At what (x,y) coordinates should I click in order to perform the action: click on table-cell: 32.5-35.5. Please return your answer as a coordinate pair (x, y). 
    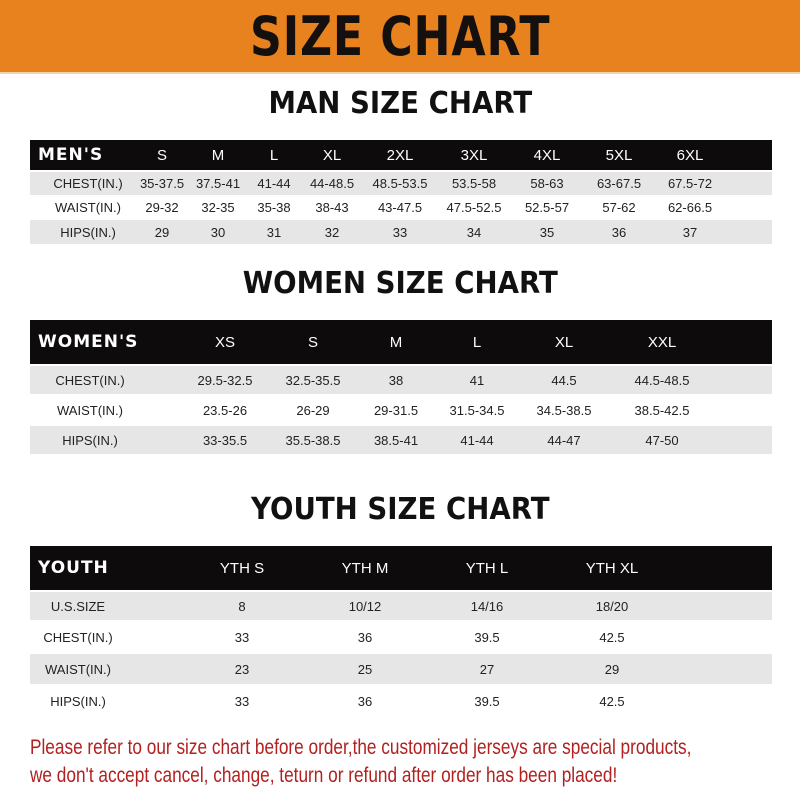
    Looking at the image, I should click on (313, 380).